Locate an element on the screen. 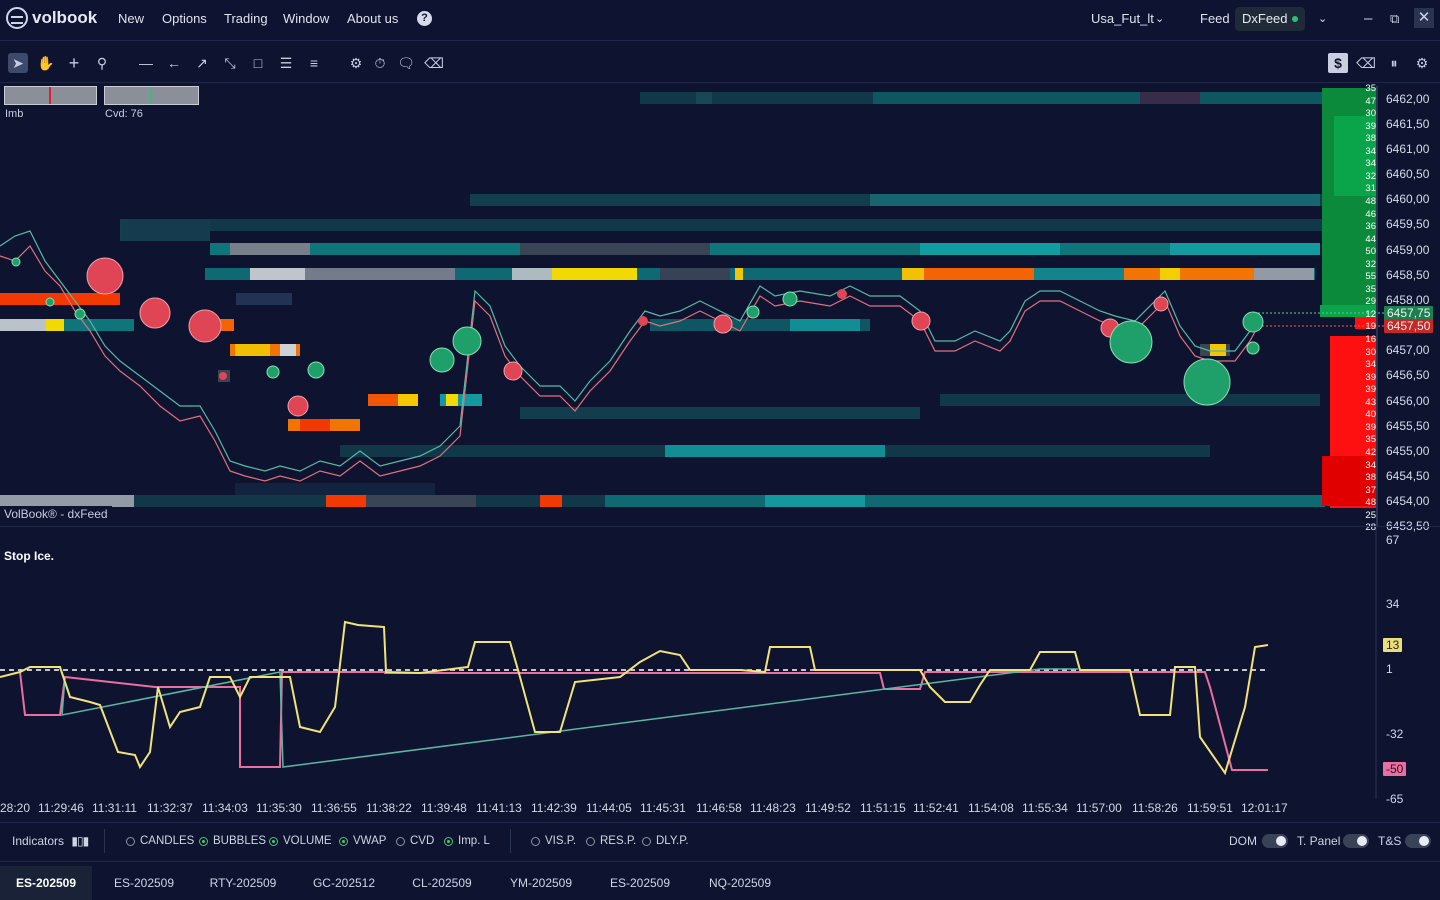 The width and height of the screenshot is (1440, 900). trend-line-icon: ↗ is located at coordinates (202, 63).